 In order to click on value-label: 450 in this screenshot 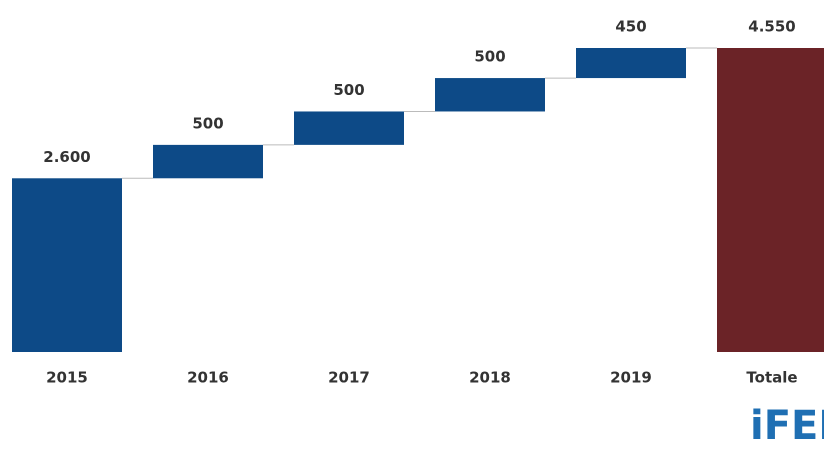, I will do `click(630, 27)`.